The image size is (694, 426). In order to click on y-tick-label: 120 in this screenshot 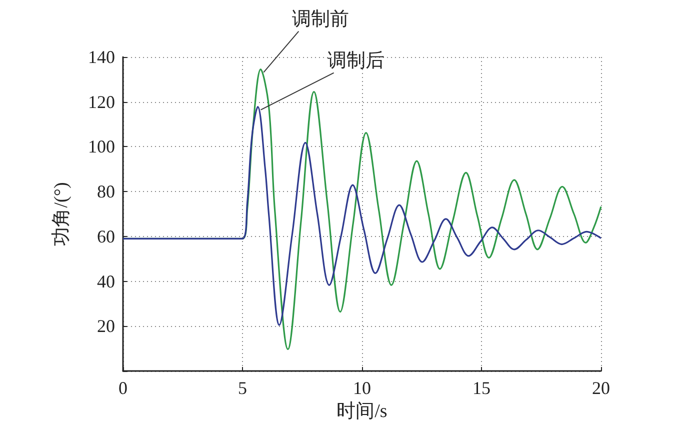, I will do `click(101, 102)`.